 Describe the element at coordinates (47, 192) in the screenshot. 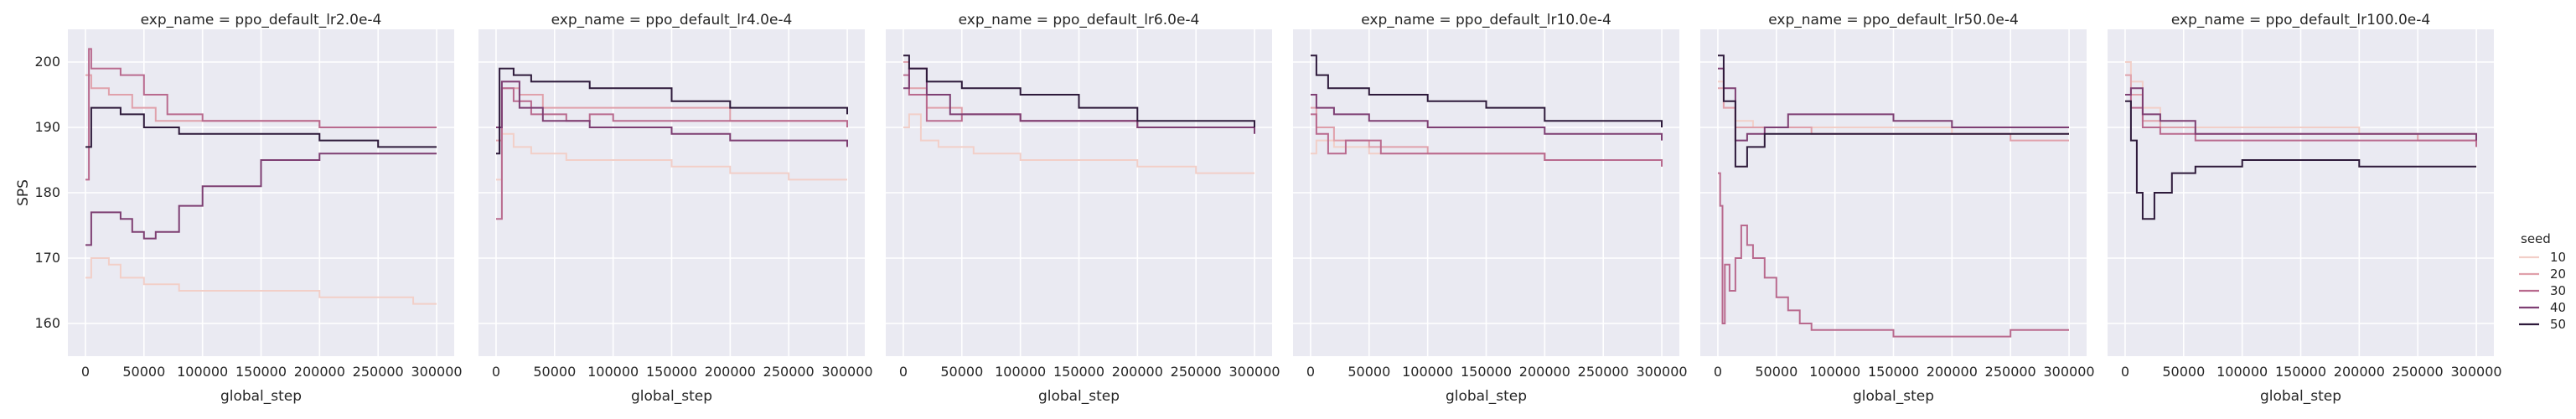

I see `y-tick-label: 180` at that location.